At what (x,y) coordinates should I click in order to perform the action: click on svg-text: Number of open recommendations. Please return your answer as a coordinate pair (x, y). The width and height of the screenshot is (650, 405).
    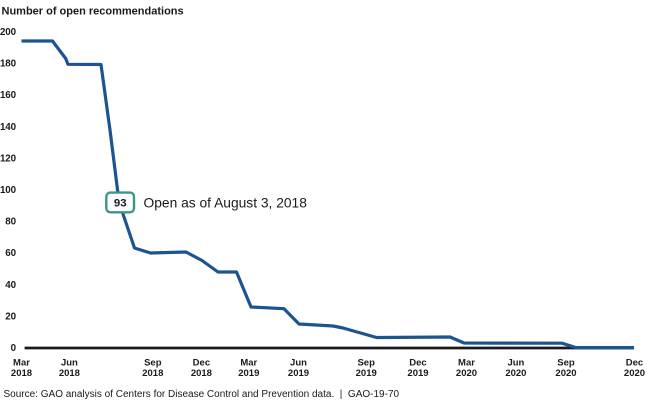
    Looking at the image, I should click on (93, 12).